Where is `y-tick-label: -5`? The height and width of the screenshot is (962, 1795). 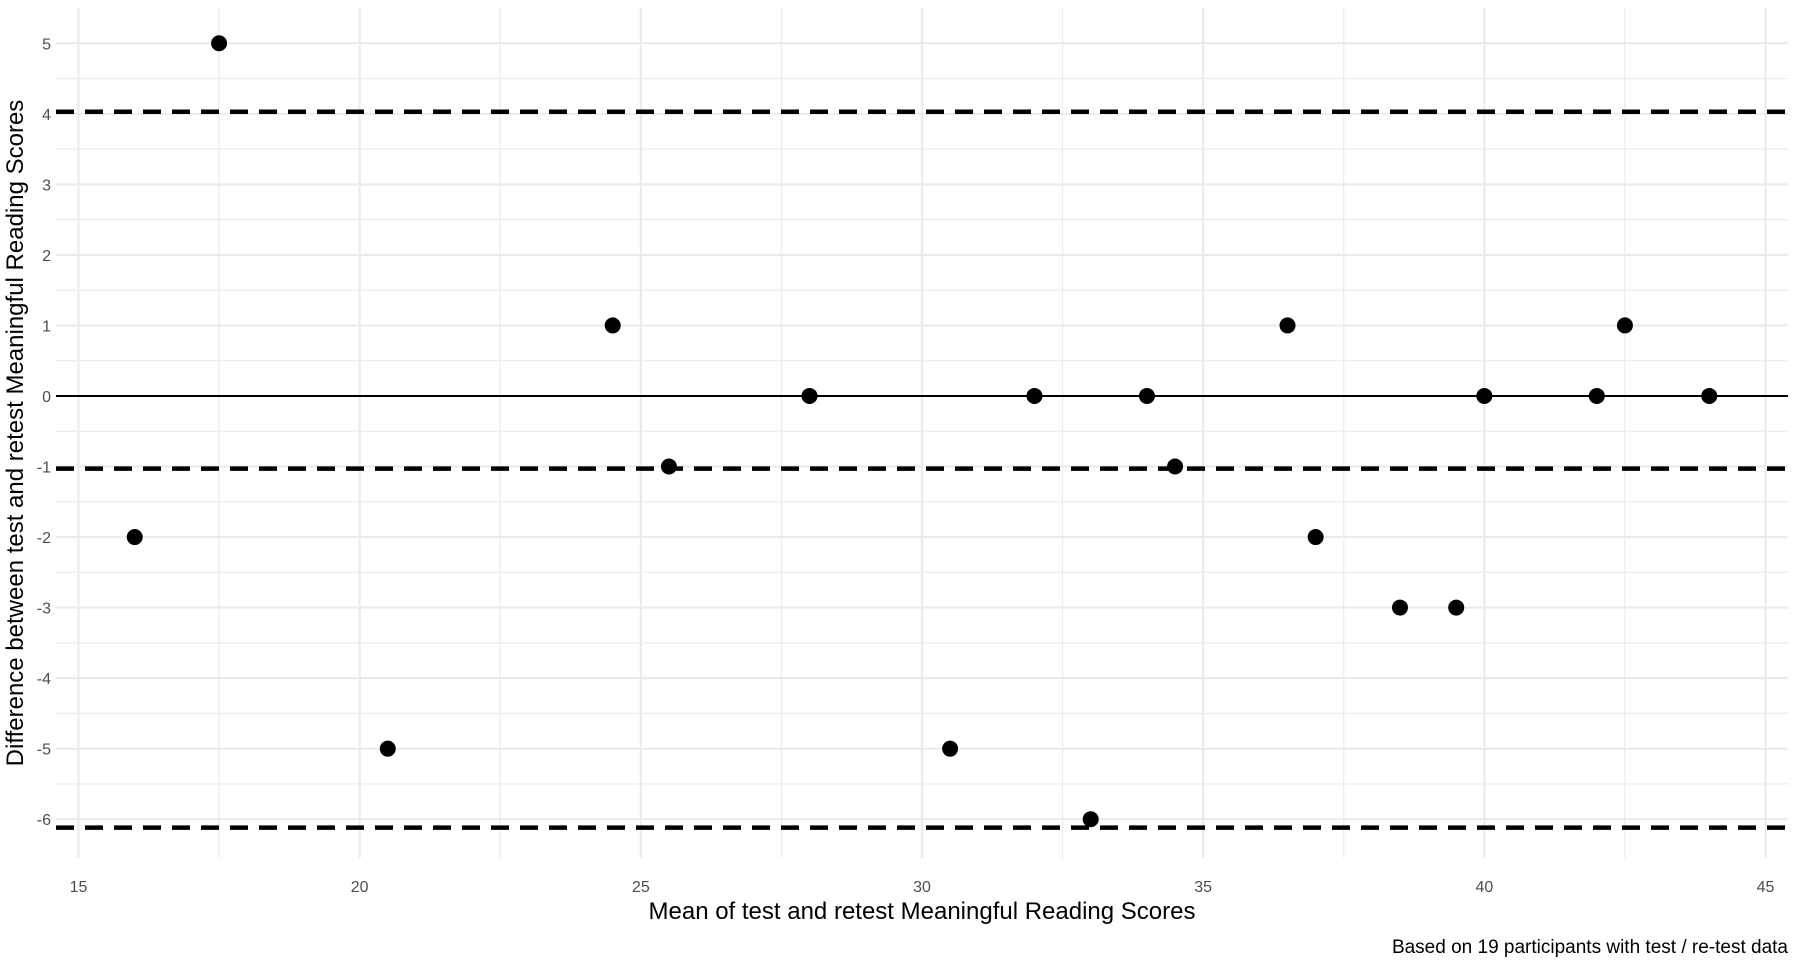 y-tick-label: -5 is located at coordinates (44, 750).